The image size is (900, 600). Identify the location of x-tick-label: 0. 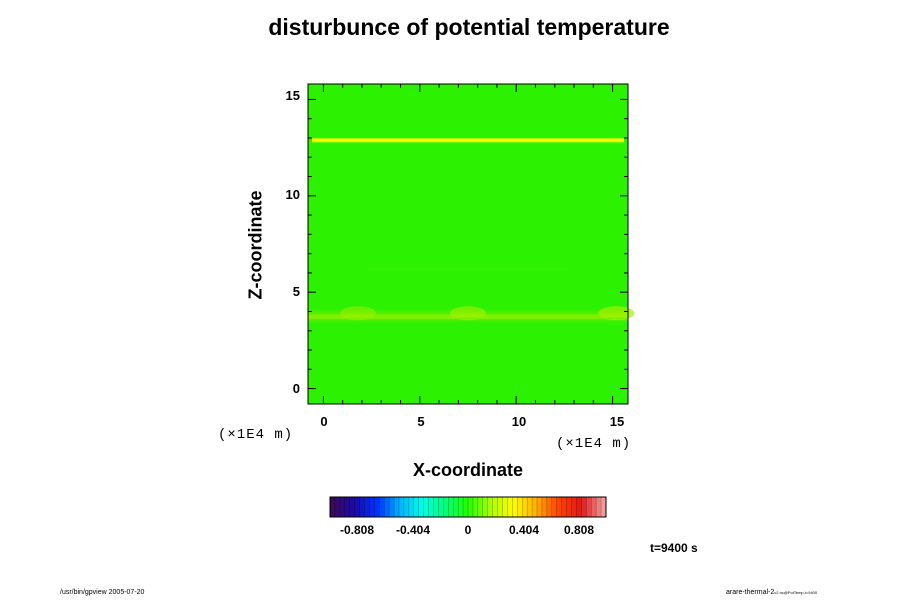
(324, 421).